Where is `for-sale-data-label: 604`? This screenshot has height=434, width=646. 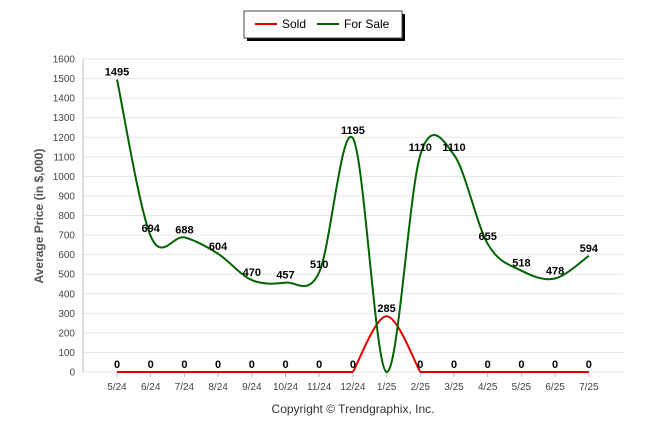 for-sale-data-label: 604 is located at coordinates (218, 247).